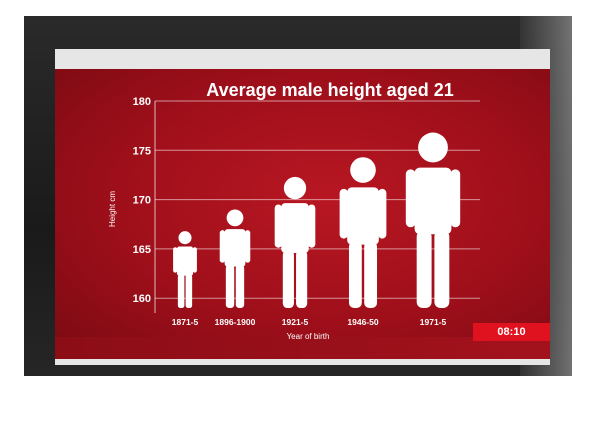  What do you see at coordinates (142, 250) in the screenshot?
I see `y-tick-165: 165` at bounding box center [142, 250].